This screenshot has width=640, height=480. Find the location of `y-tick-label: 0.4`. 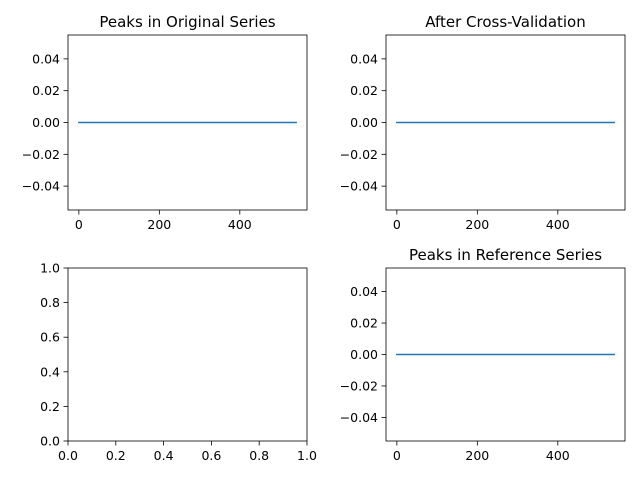

y-tick-label: 0.4 is located at coordinates (50, 371).